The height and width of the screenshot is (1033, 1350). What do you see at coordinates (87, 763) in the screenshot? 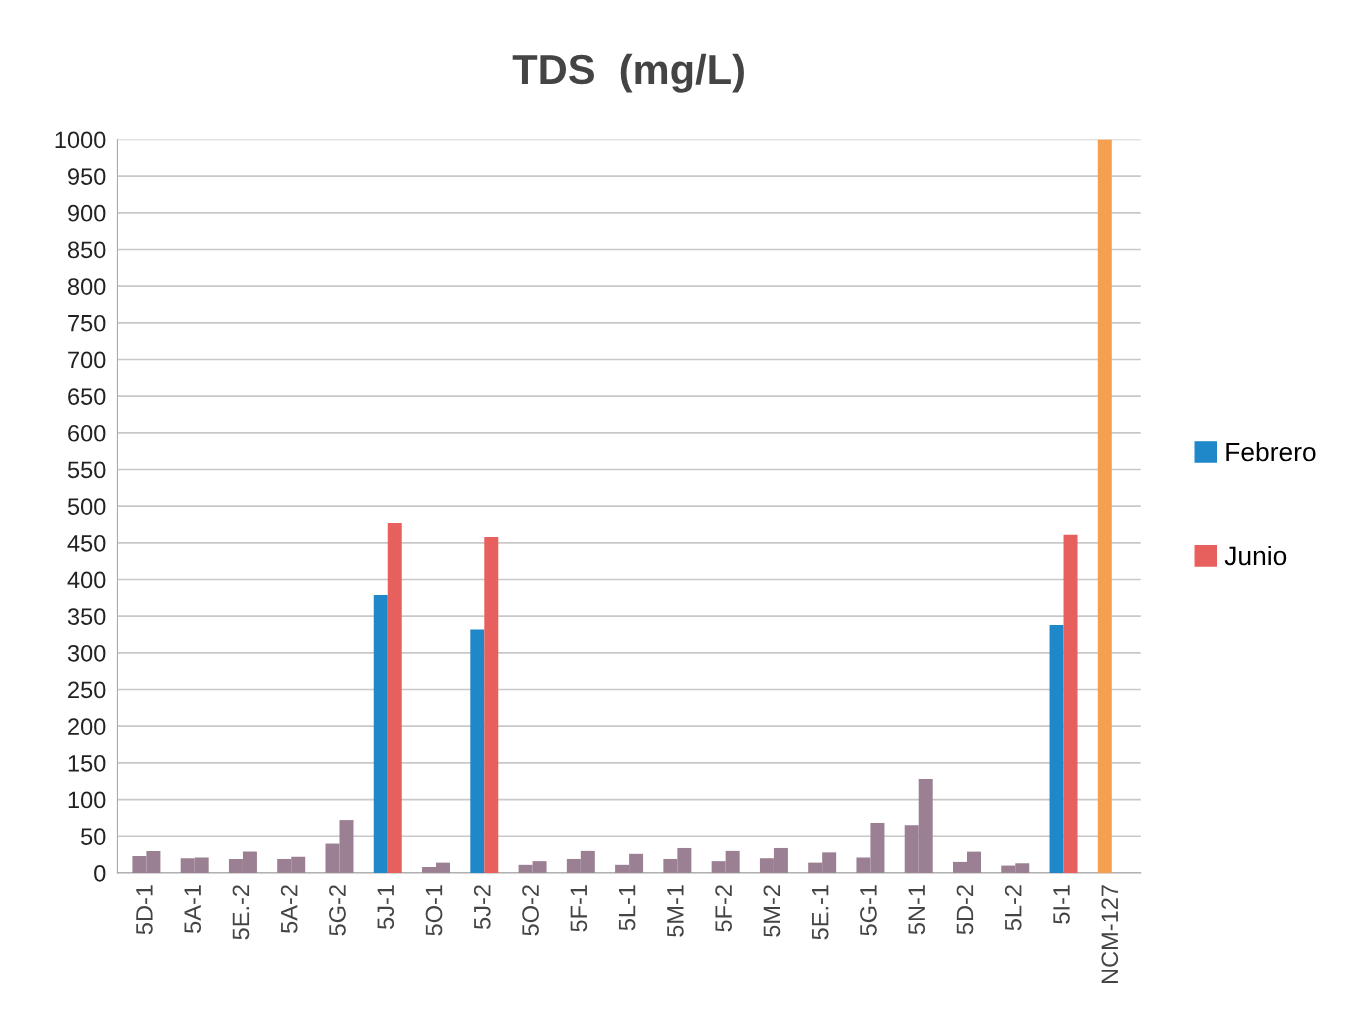
I see `y-tick-label: 150` at bounding box center [87, 763].